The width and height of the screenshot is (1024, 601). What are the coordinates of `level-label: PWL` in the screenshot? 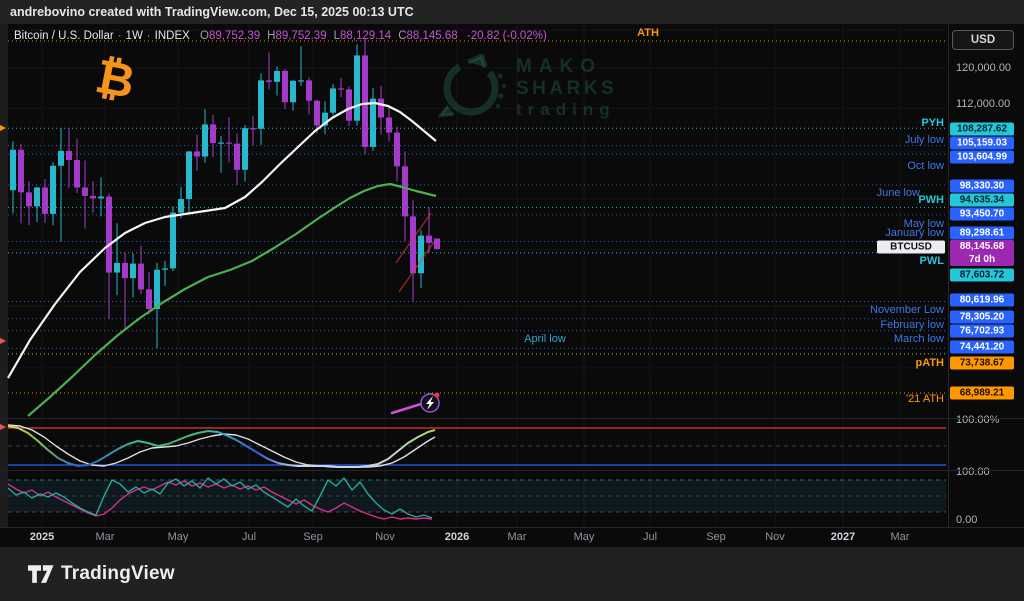 It's located at (931, 261).